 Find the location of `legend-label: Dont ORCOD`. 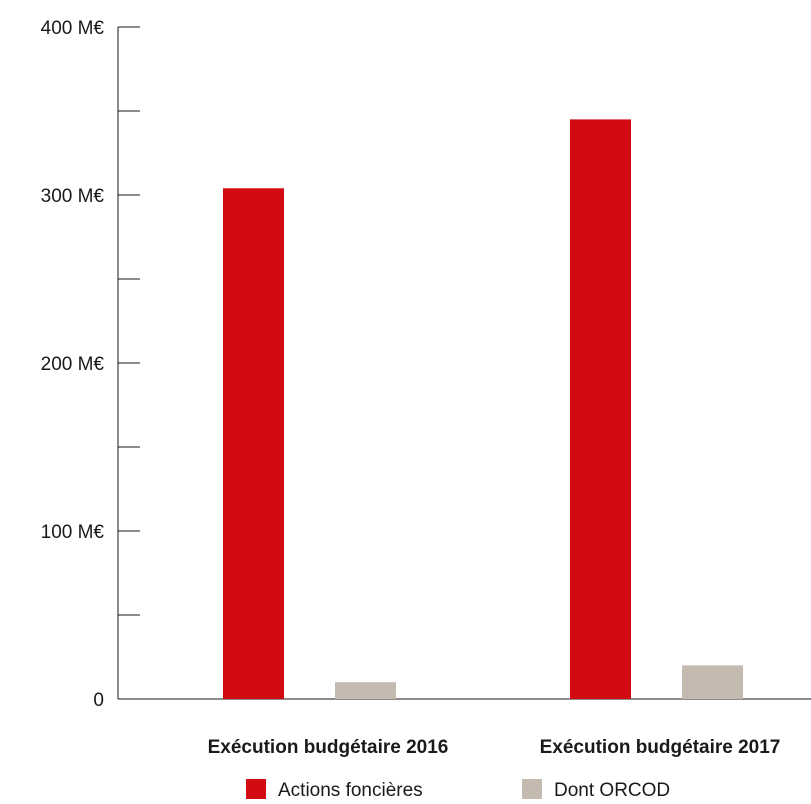

legend-label: Dont ORCOD is located at coordinates (612, 789).